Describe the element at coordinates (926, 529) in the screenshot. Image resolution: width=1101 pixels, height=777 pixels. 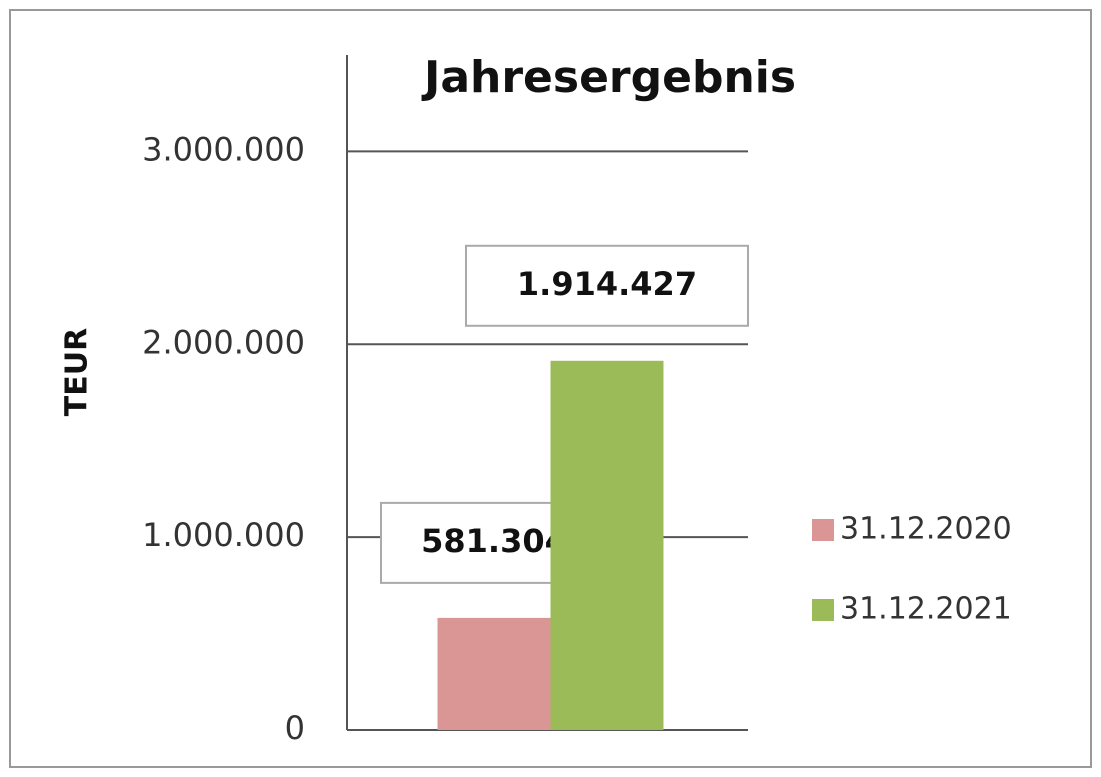
I see `legend-label: 31.12.2020` at that location.